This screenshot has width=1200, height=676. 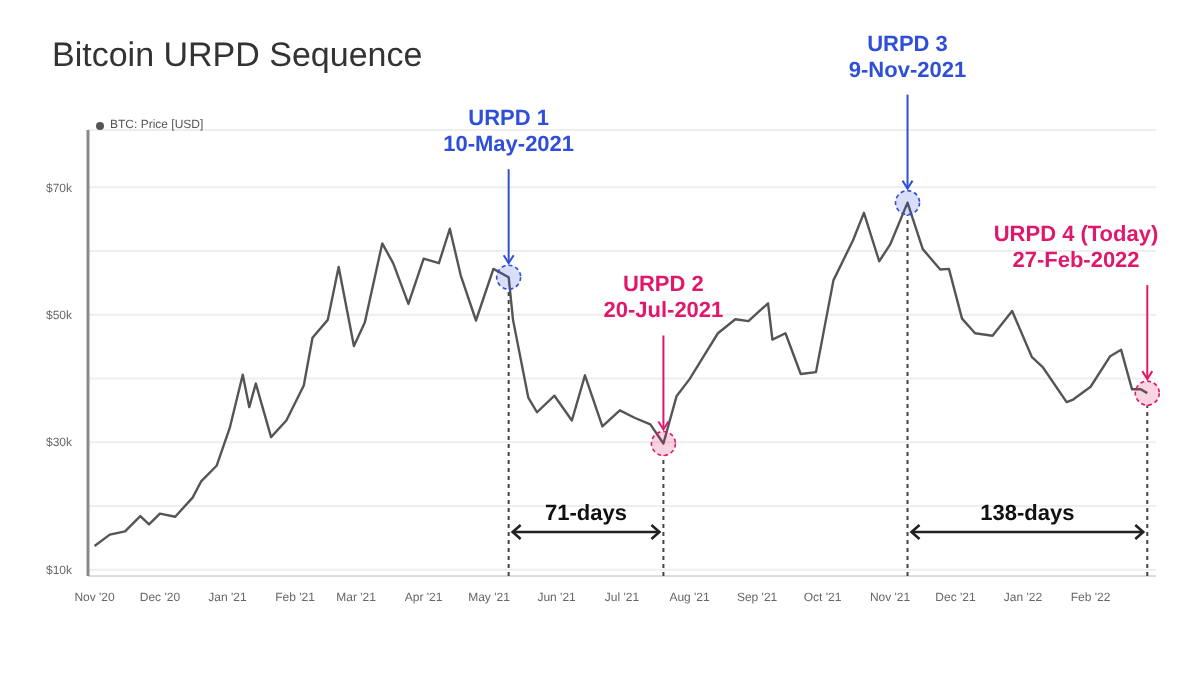 What do you see at coordinates (586, 514) in the screenshot?
I see `annotation: 71-days` at bounding box center [586, 514].